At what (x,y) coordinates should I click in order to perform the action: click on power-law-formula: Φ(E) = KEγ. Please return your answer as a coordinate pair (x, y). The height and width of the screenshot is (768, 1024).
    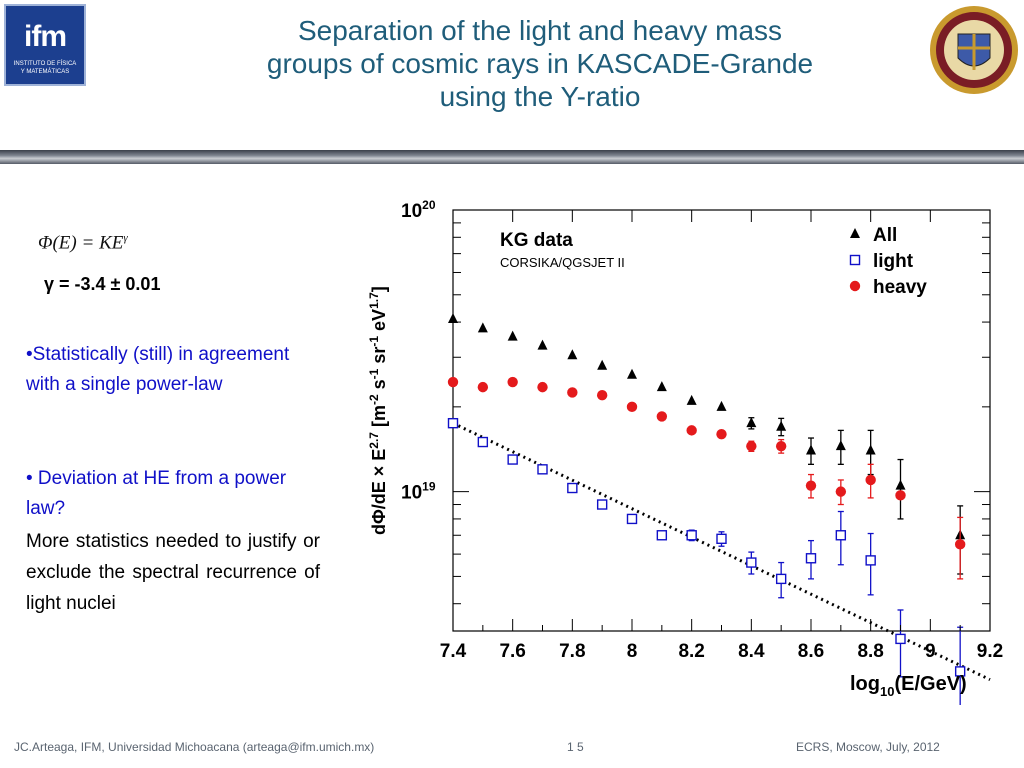
    Looking at the image, I should click on (83, 243).